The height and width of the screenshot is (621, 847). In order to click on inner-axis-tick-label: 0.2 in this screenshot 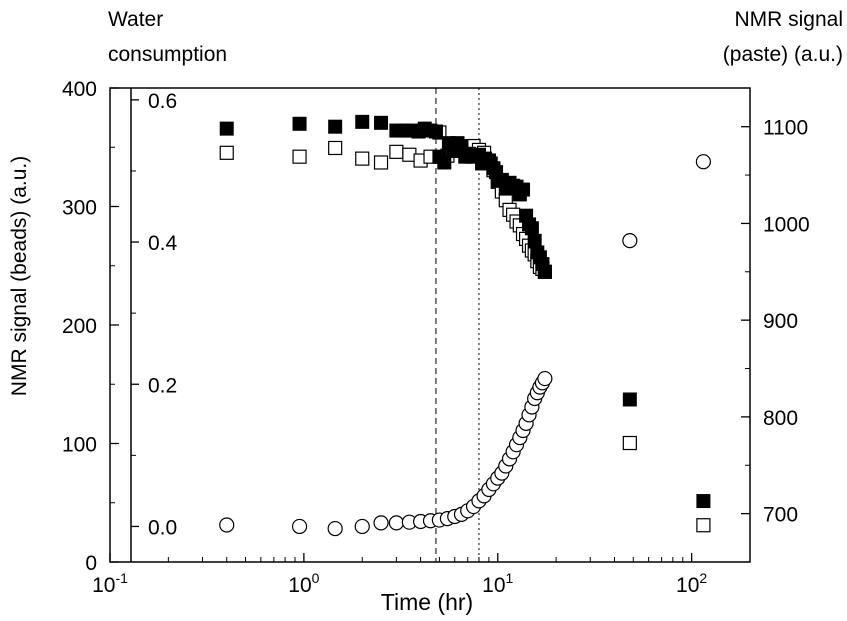, I will do `click(162, 385)`.